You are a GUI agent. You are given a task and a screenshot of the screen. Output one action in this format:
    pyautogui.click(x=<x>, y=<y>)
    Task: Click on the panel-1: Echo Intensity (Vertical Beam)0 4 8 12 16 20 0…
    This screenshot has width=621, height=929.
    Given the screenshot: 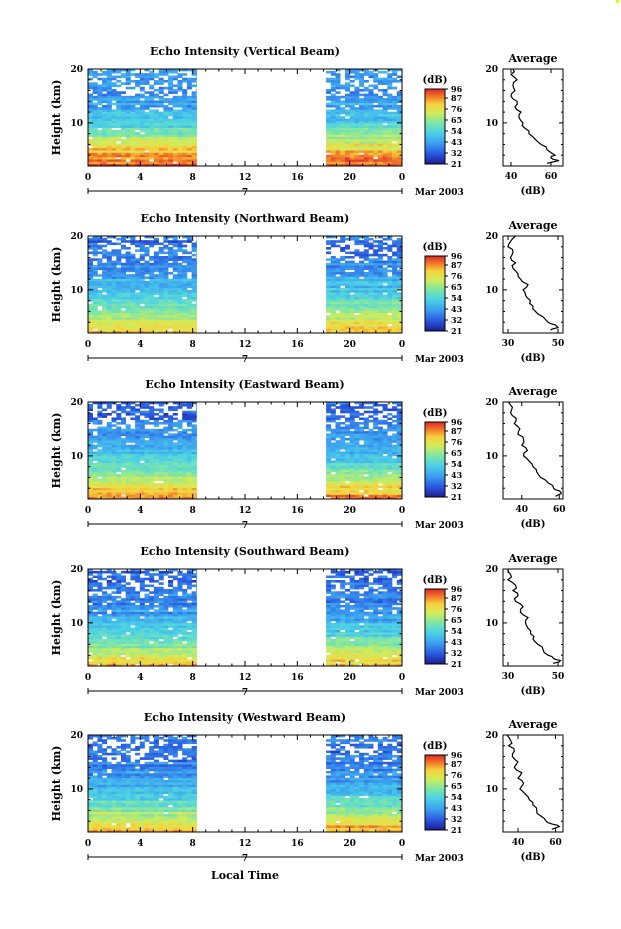 What is the action you would take?
    pyautogui.click(x=307, y=121)
    